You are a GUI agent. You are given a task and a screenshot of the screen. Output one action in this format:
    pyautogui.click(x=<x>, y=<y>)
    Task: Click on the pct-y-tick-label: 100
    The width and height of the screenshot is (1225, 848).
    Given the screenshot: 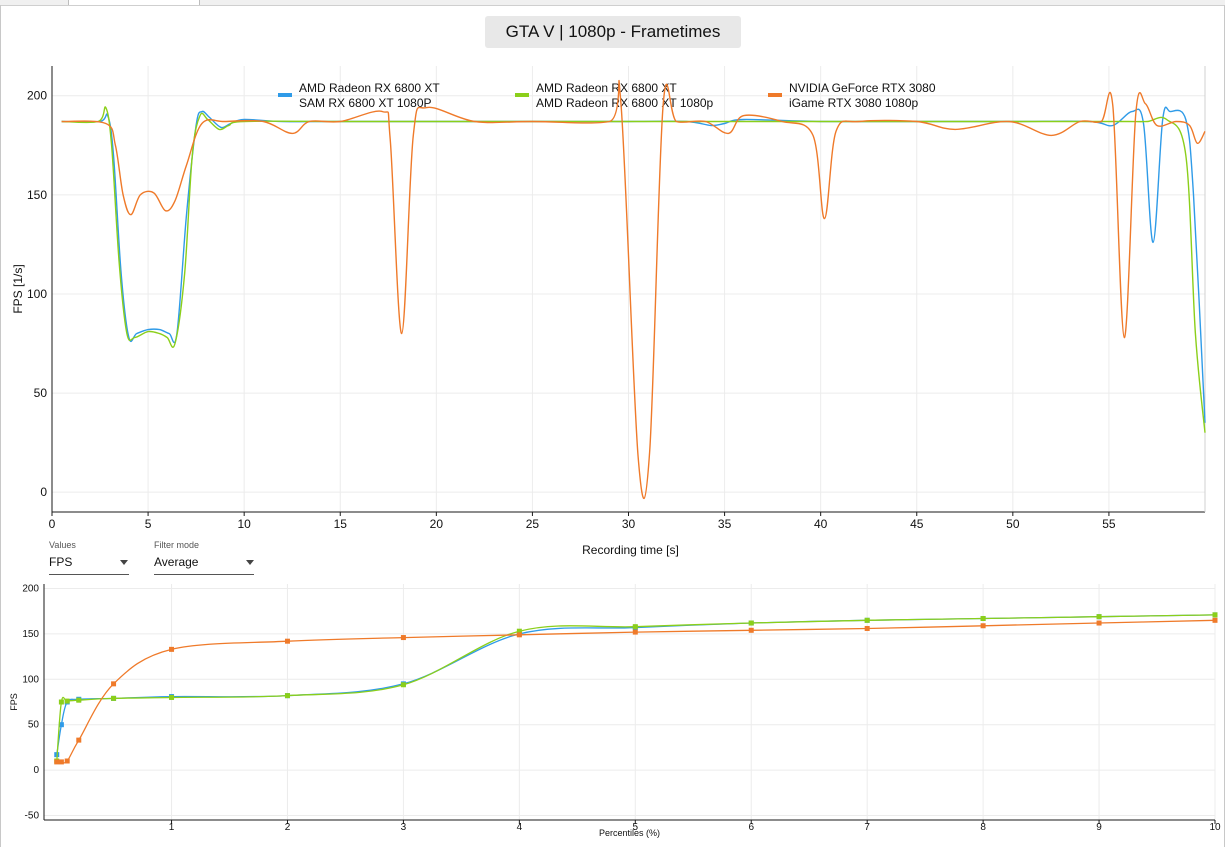 What is the action you would take?
    pyautogui.click(x=30, y=679)
    